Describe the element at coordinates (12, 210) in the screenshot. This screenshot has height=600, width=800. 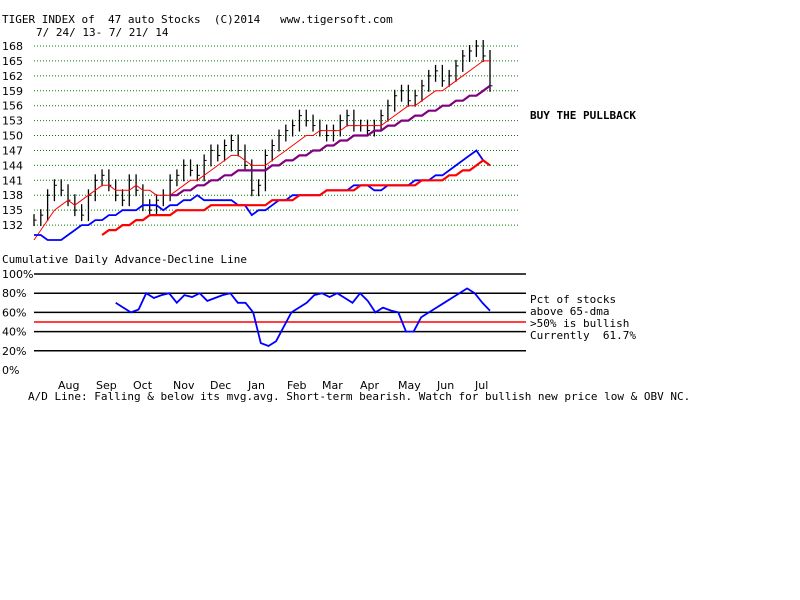
I see `price-tick-label: 135` at that location.